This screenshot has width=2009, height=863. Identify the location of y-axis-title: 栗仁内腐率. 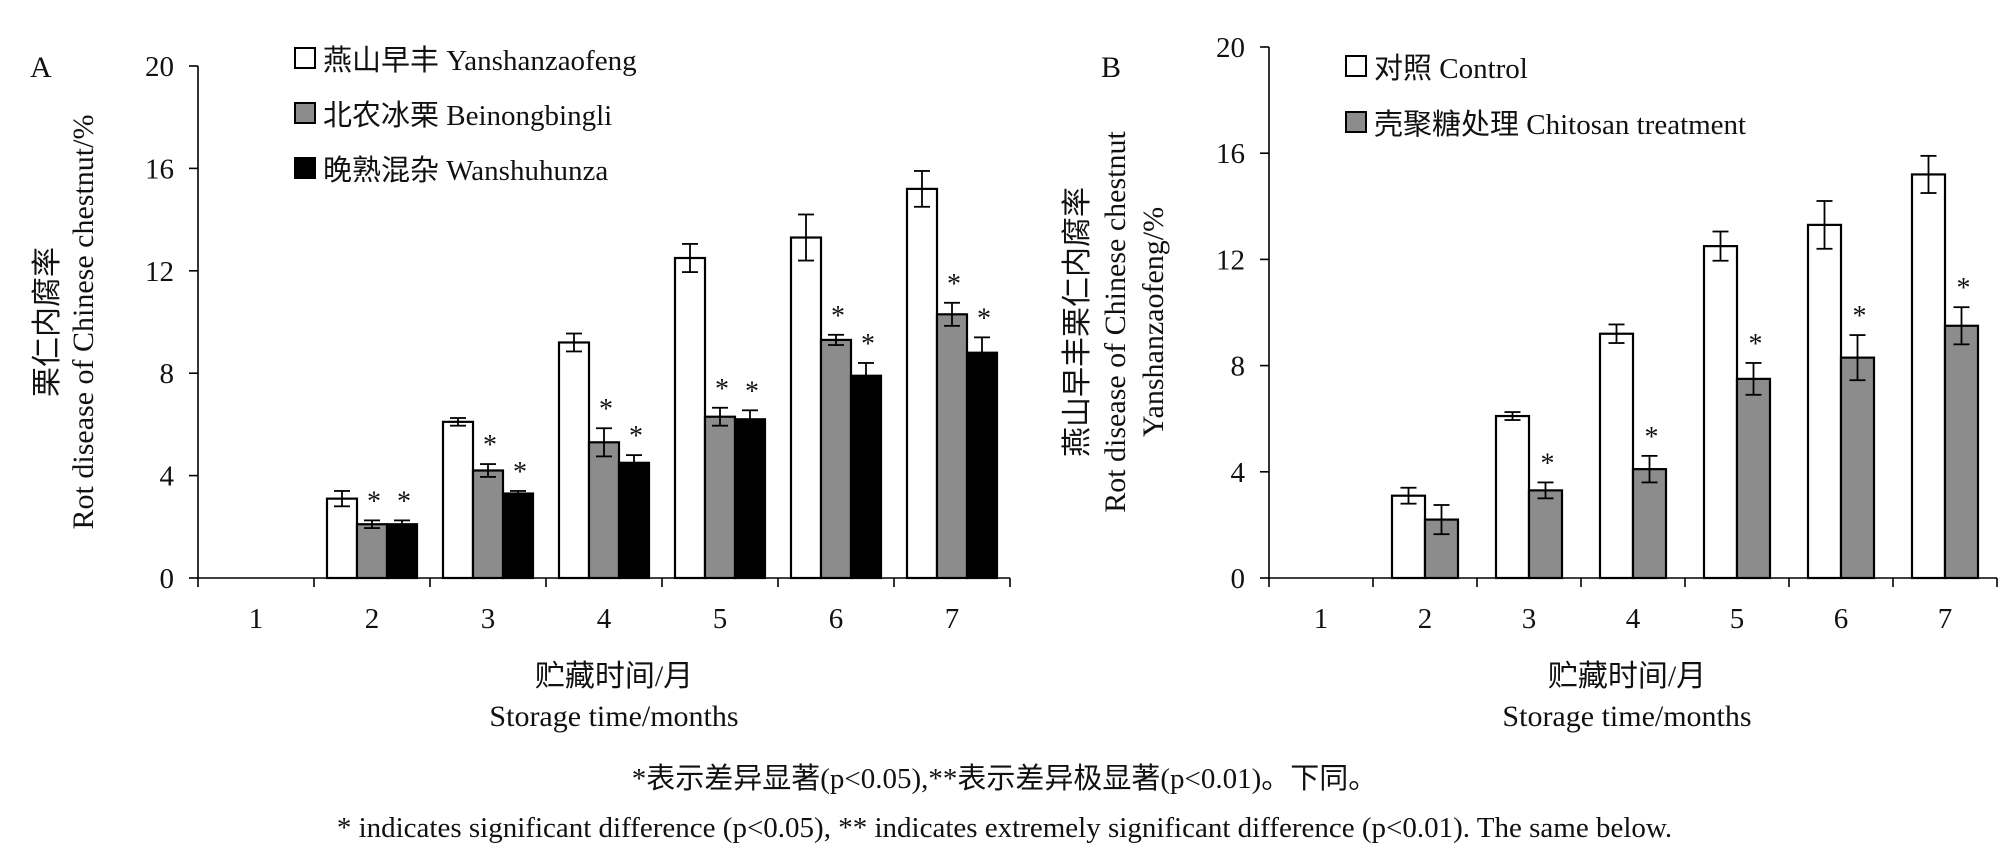
(47, 322).